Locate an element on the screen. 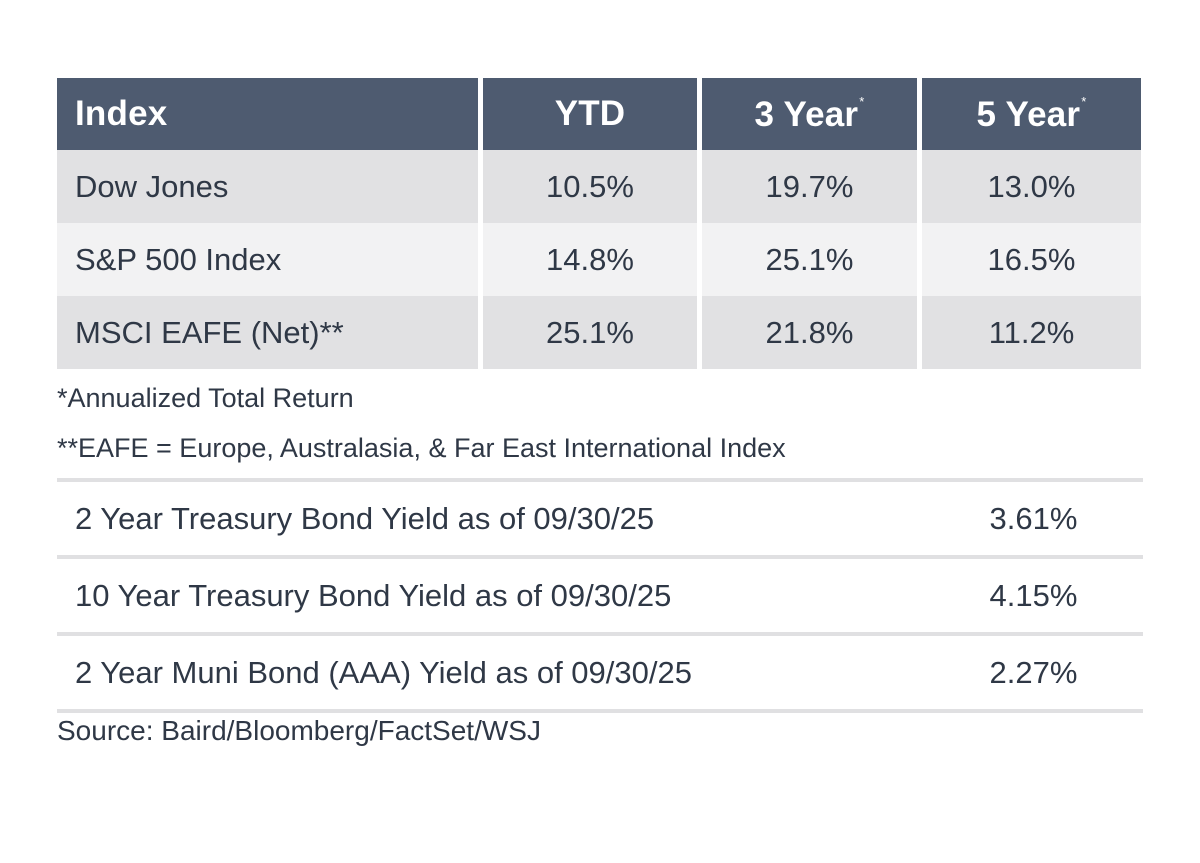 This screenshot has height=863, width=1200. five-year-cell: 16.5% is located at coordinates (1031, 259).